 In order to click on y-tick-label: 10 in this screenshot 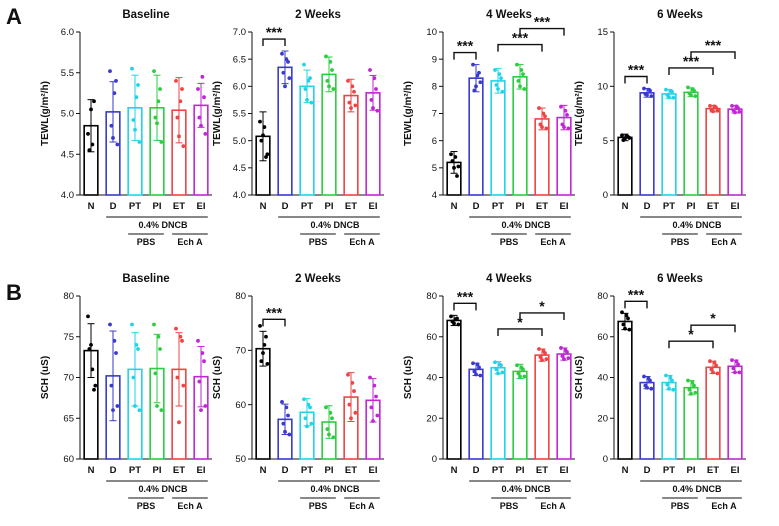, I will do `click(431, 32)`.